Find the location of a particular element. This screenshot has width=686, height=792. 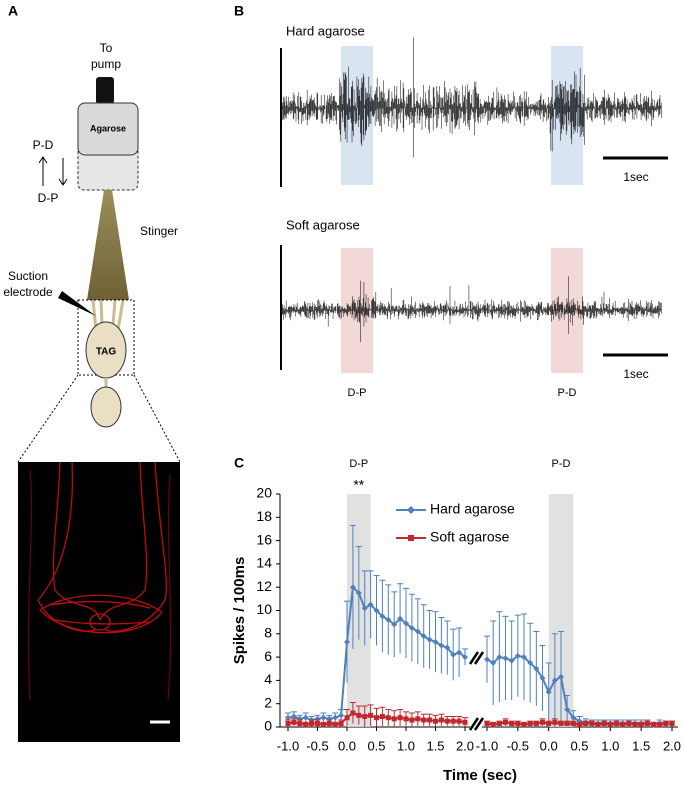

label: TAG is located at coordinates (106, 352).